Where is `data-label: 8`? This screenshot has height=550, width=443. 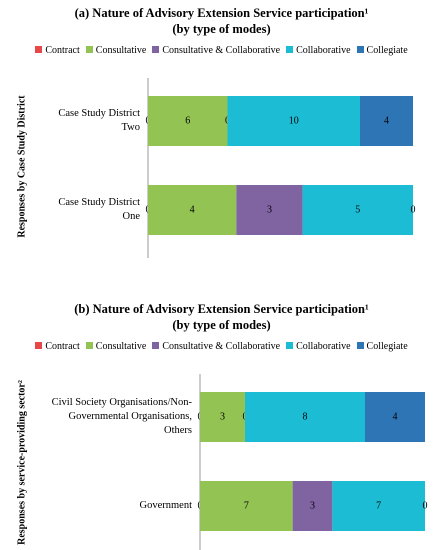
data-label: 8 is located at coordinates (305, 416).